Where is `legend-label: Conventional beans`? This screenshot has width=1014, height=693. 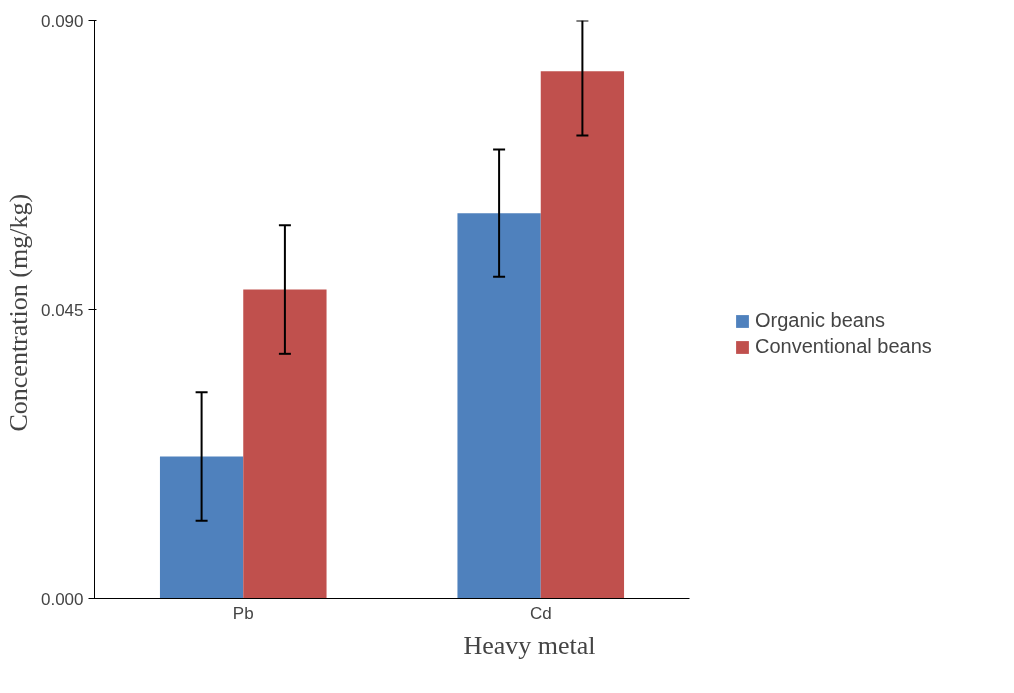 legend-label: Conventional beans is located at coordinates (843, 346).